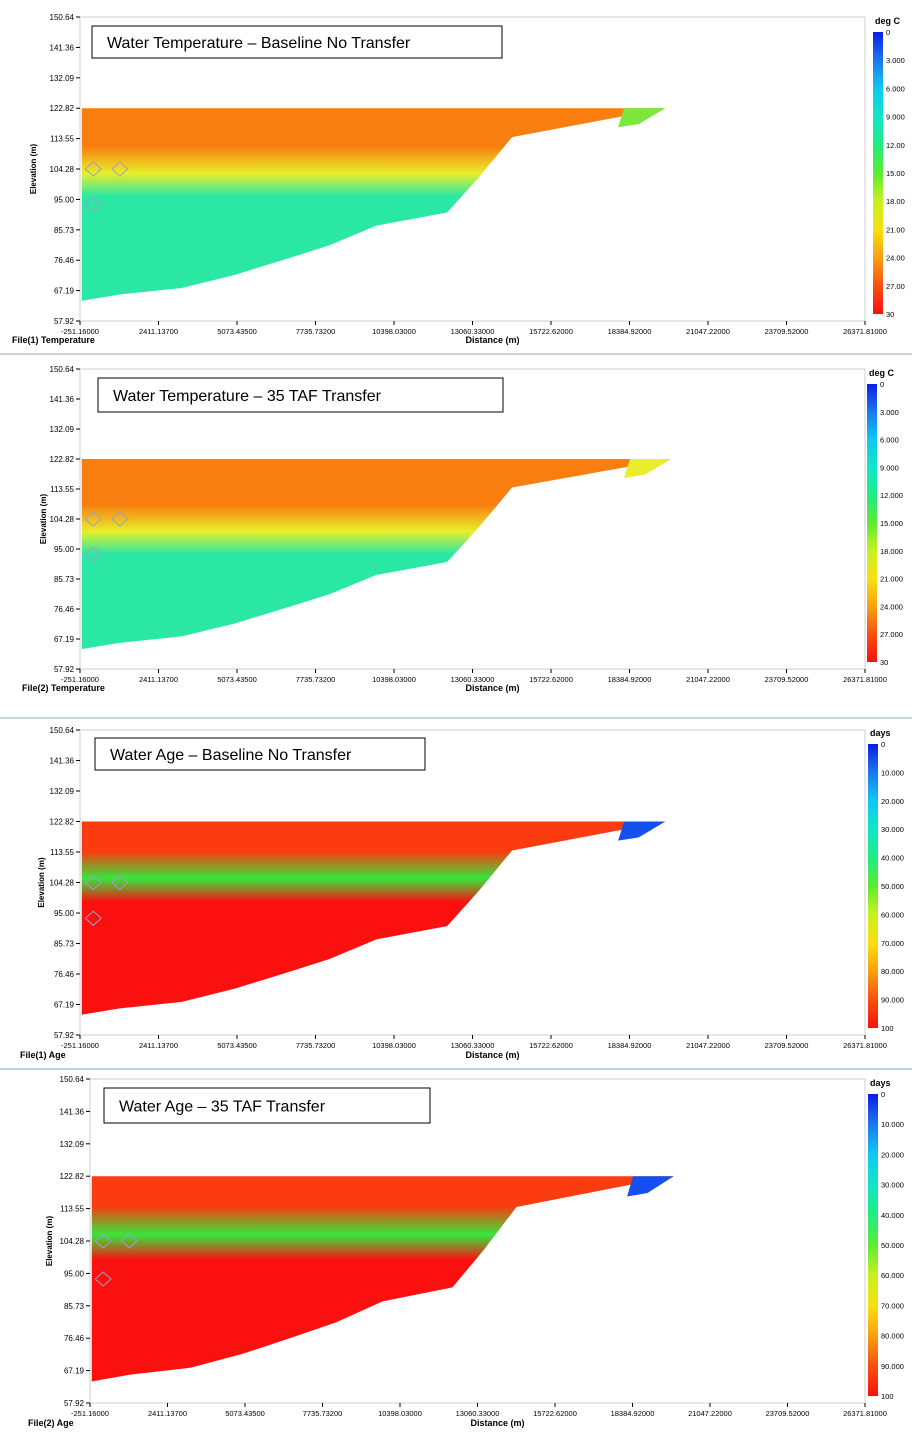 This screenshot has height=1435, width=912. Describe the element at coordinates (891, 634) in the screenshot. I see `colorbar-label: 27.000` at that location.